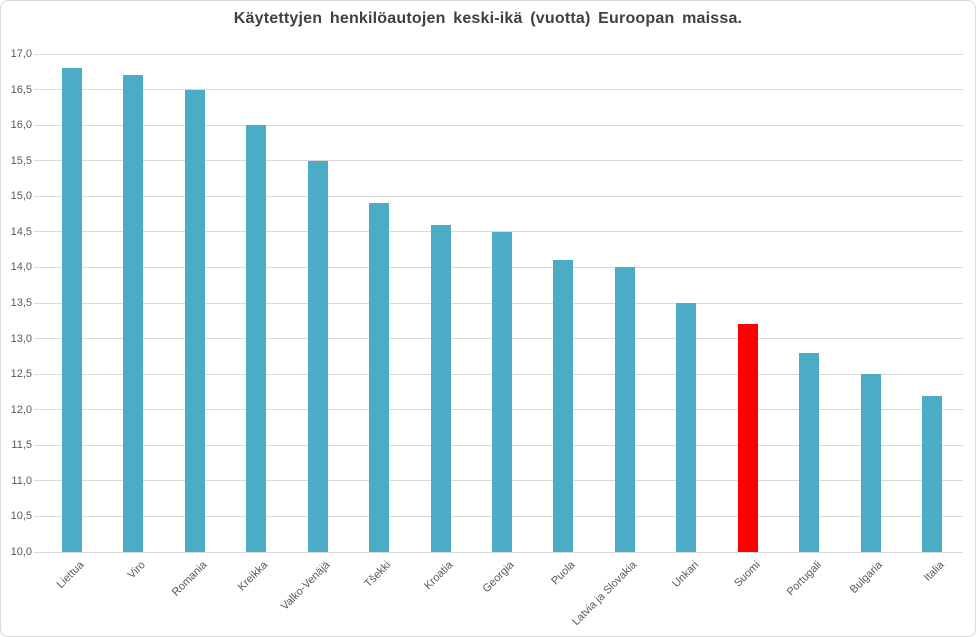 Image resolution: width=976 pixels, height=637 pixels. Describe the element at coordinates (21, 54) in the screenshot. I see `y-axis-tick-label: 17,0` at that location.